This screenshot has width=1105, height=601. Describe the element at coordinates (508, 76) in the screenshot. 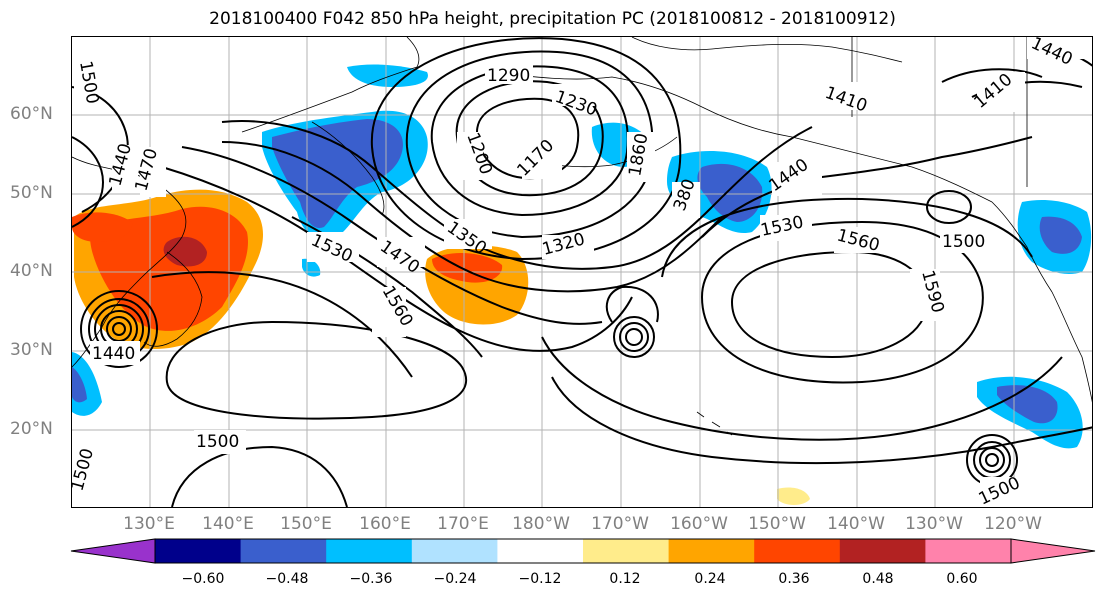

I see `clabel-1290: 1290` at that location.